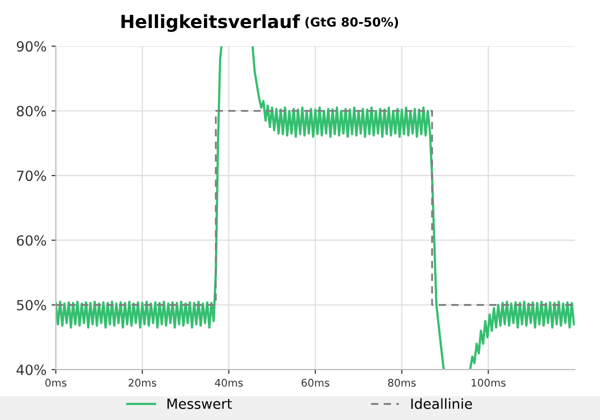 Image resolution: width=600 pixels, height=420 pixels. Describe the element at coordinates (351, 22) in the screenshot. I see `chart-subtitle: (GtG 80-50%)` at that location.